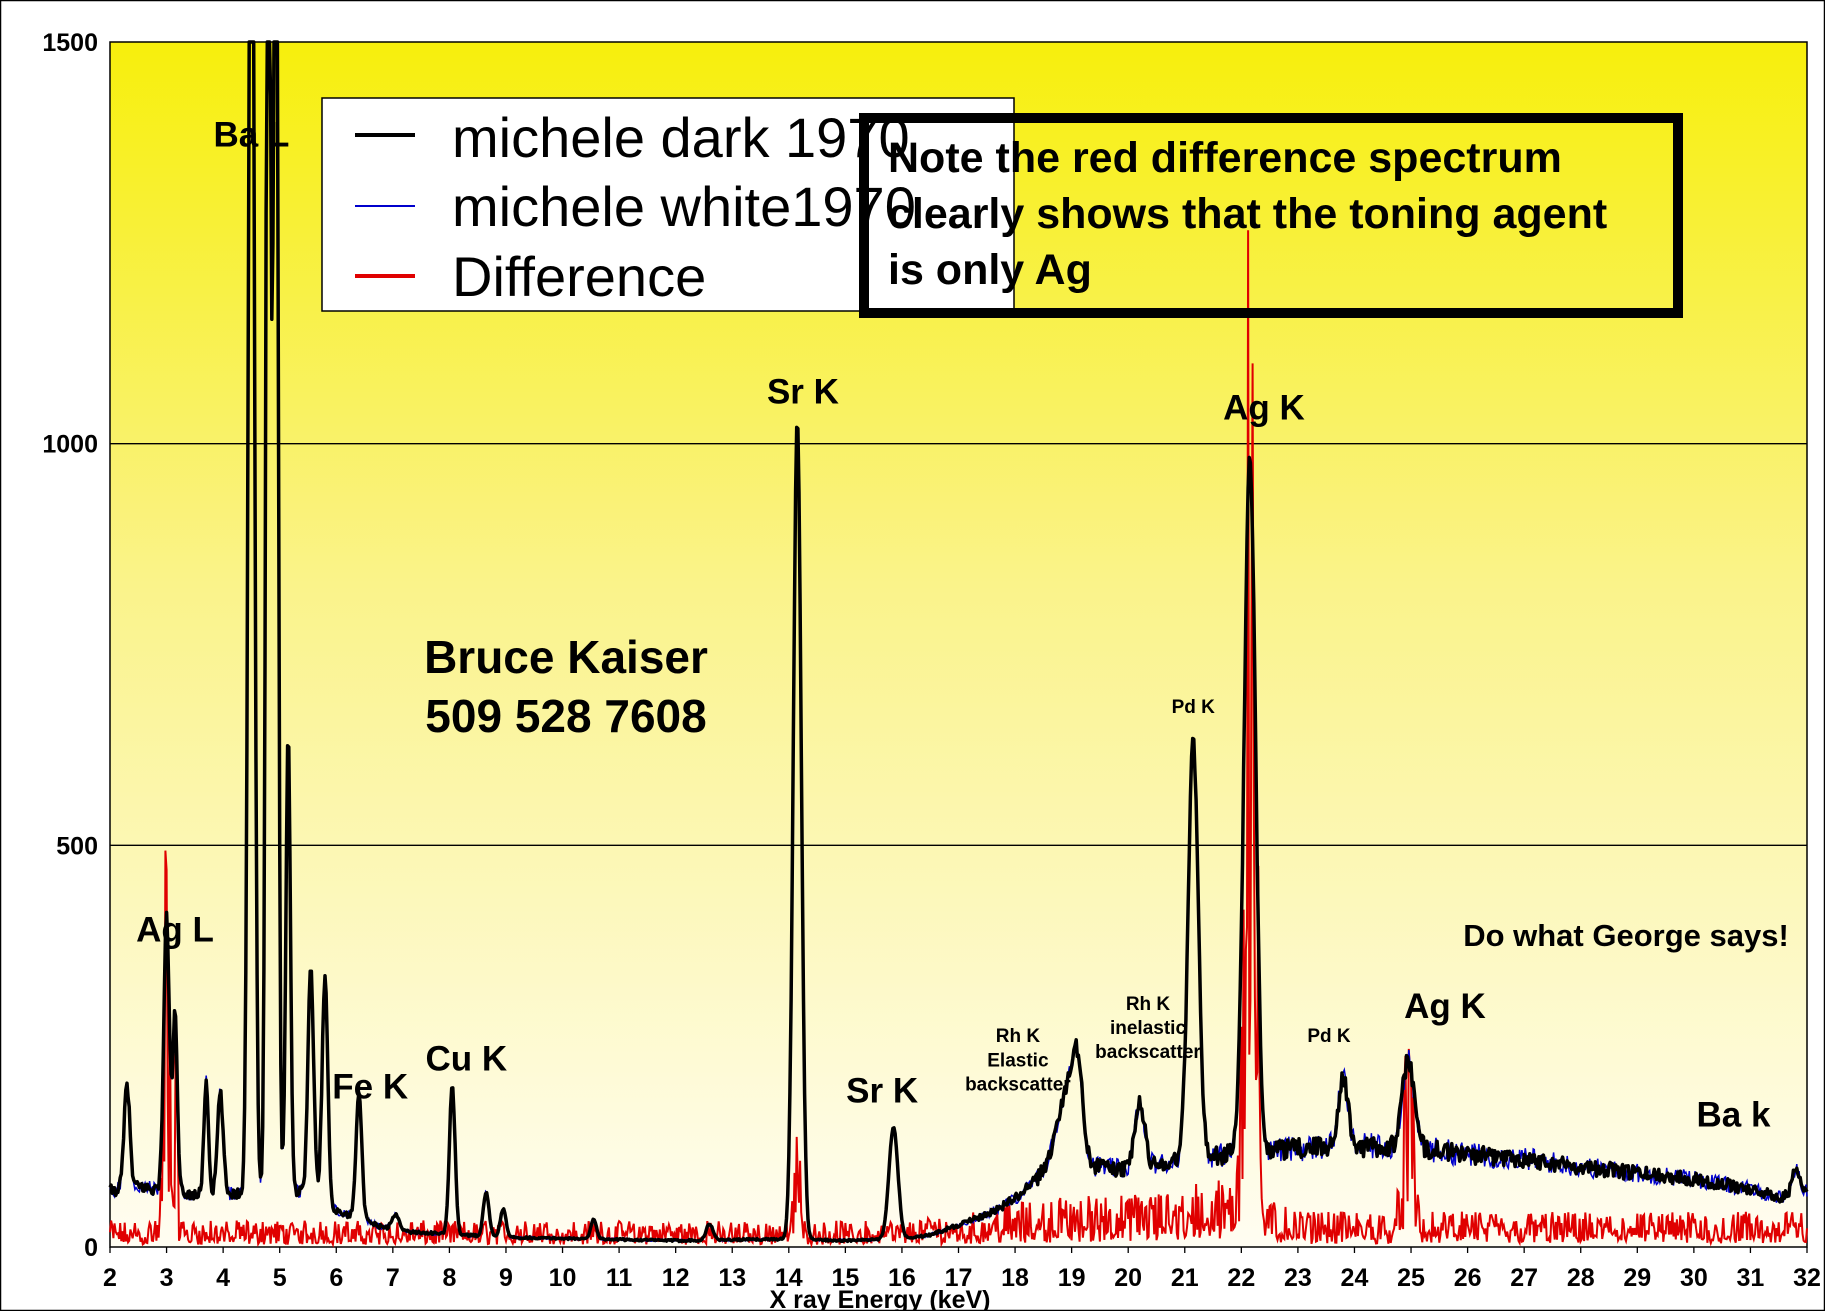 The image size is (1825, 1311). What do you see at coordinates (70, 445) in the screenshot?
I see `y-tick-label: 1000` at bounding box center [70, 445].